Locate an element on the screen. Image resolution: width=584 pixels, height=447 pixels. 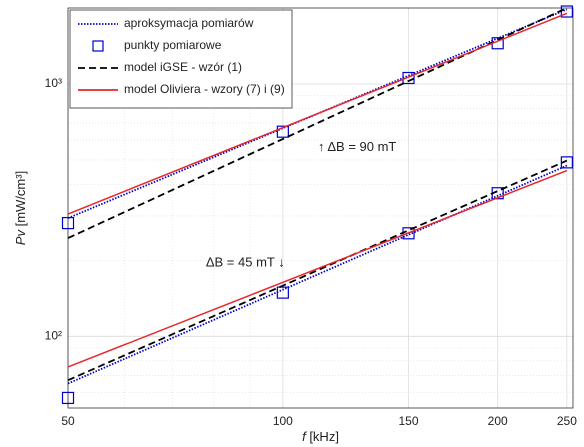
legend-label: model iGSE - wzór (1) is located at coordinates (183, 67).